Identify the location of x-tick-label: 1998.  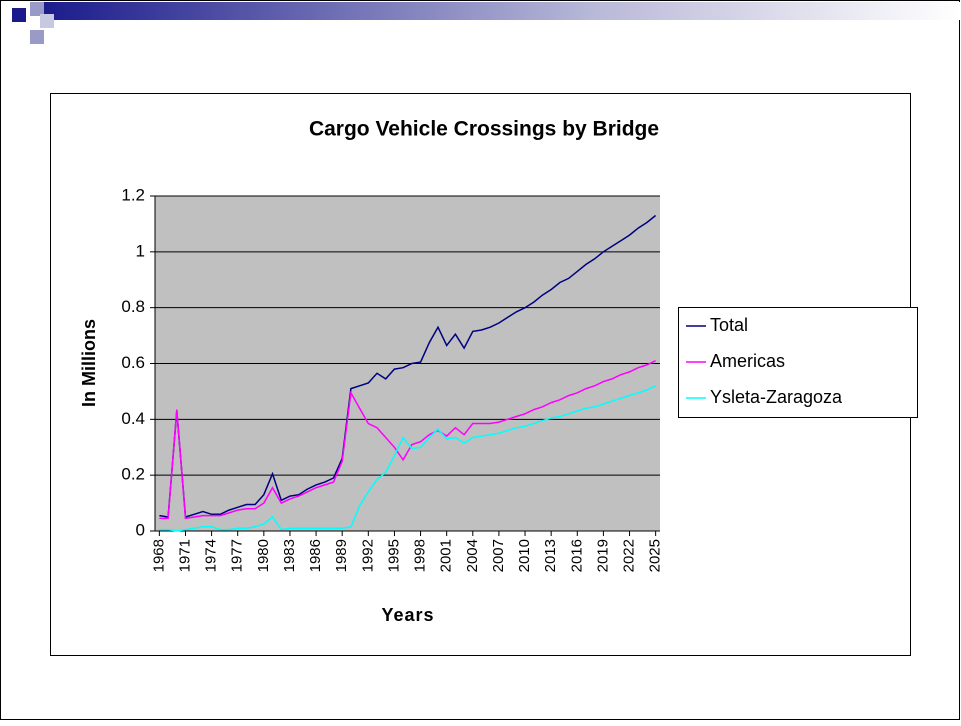
(420, 555).